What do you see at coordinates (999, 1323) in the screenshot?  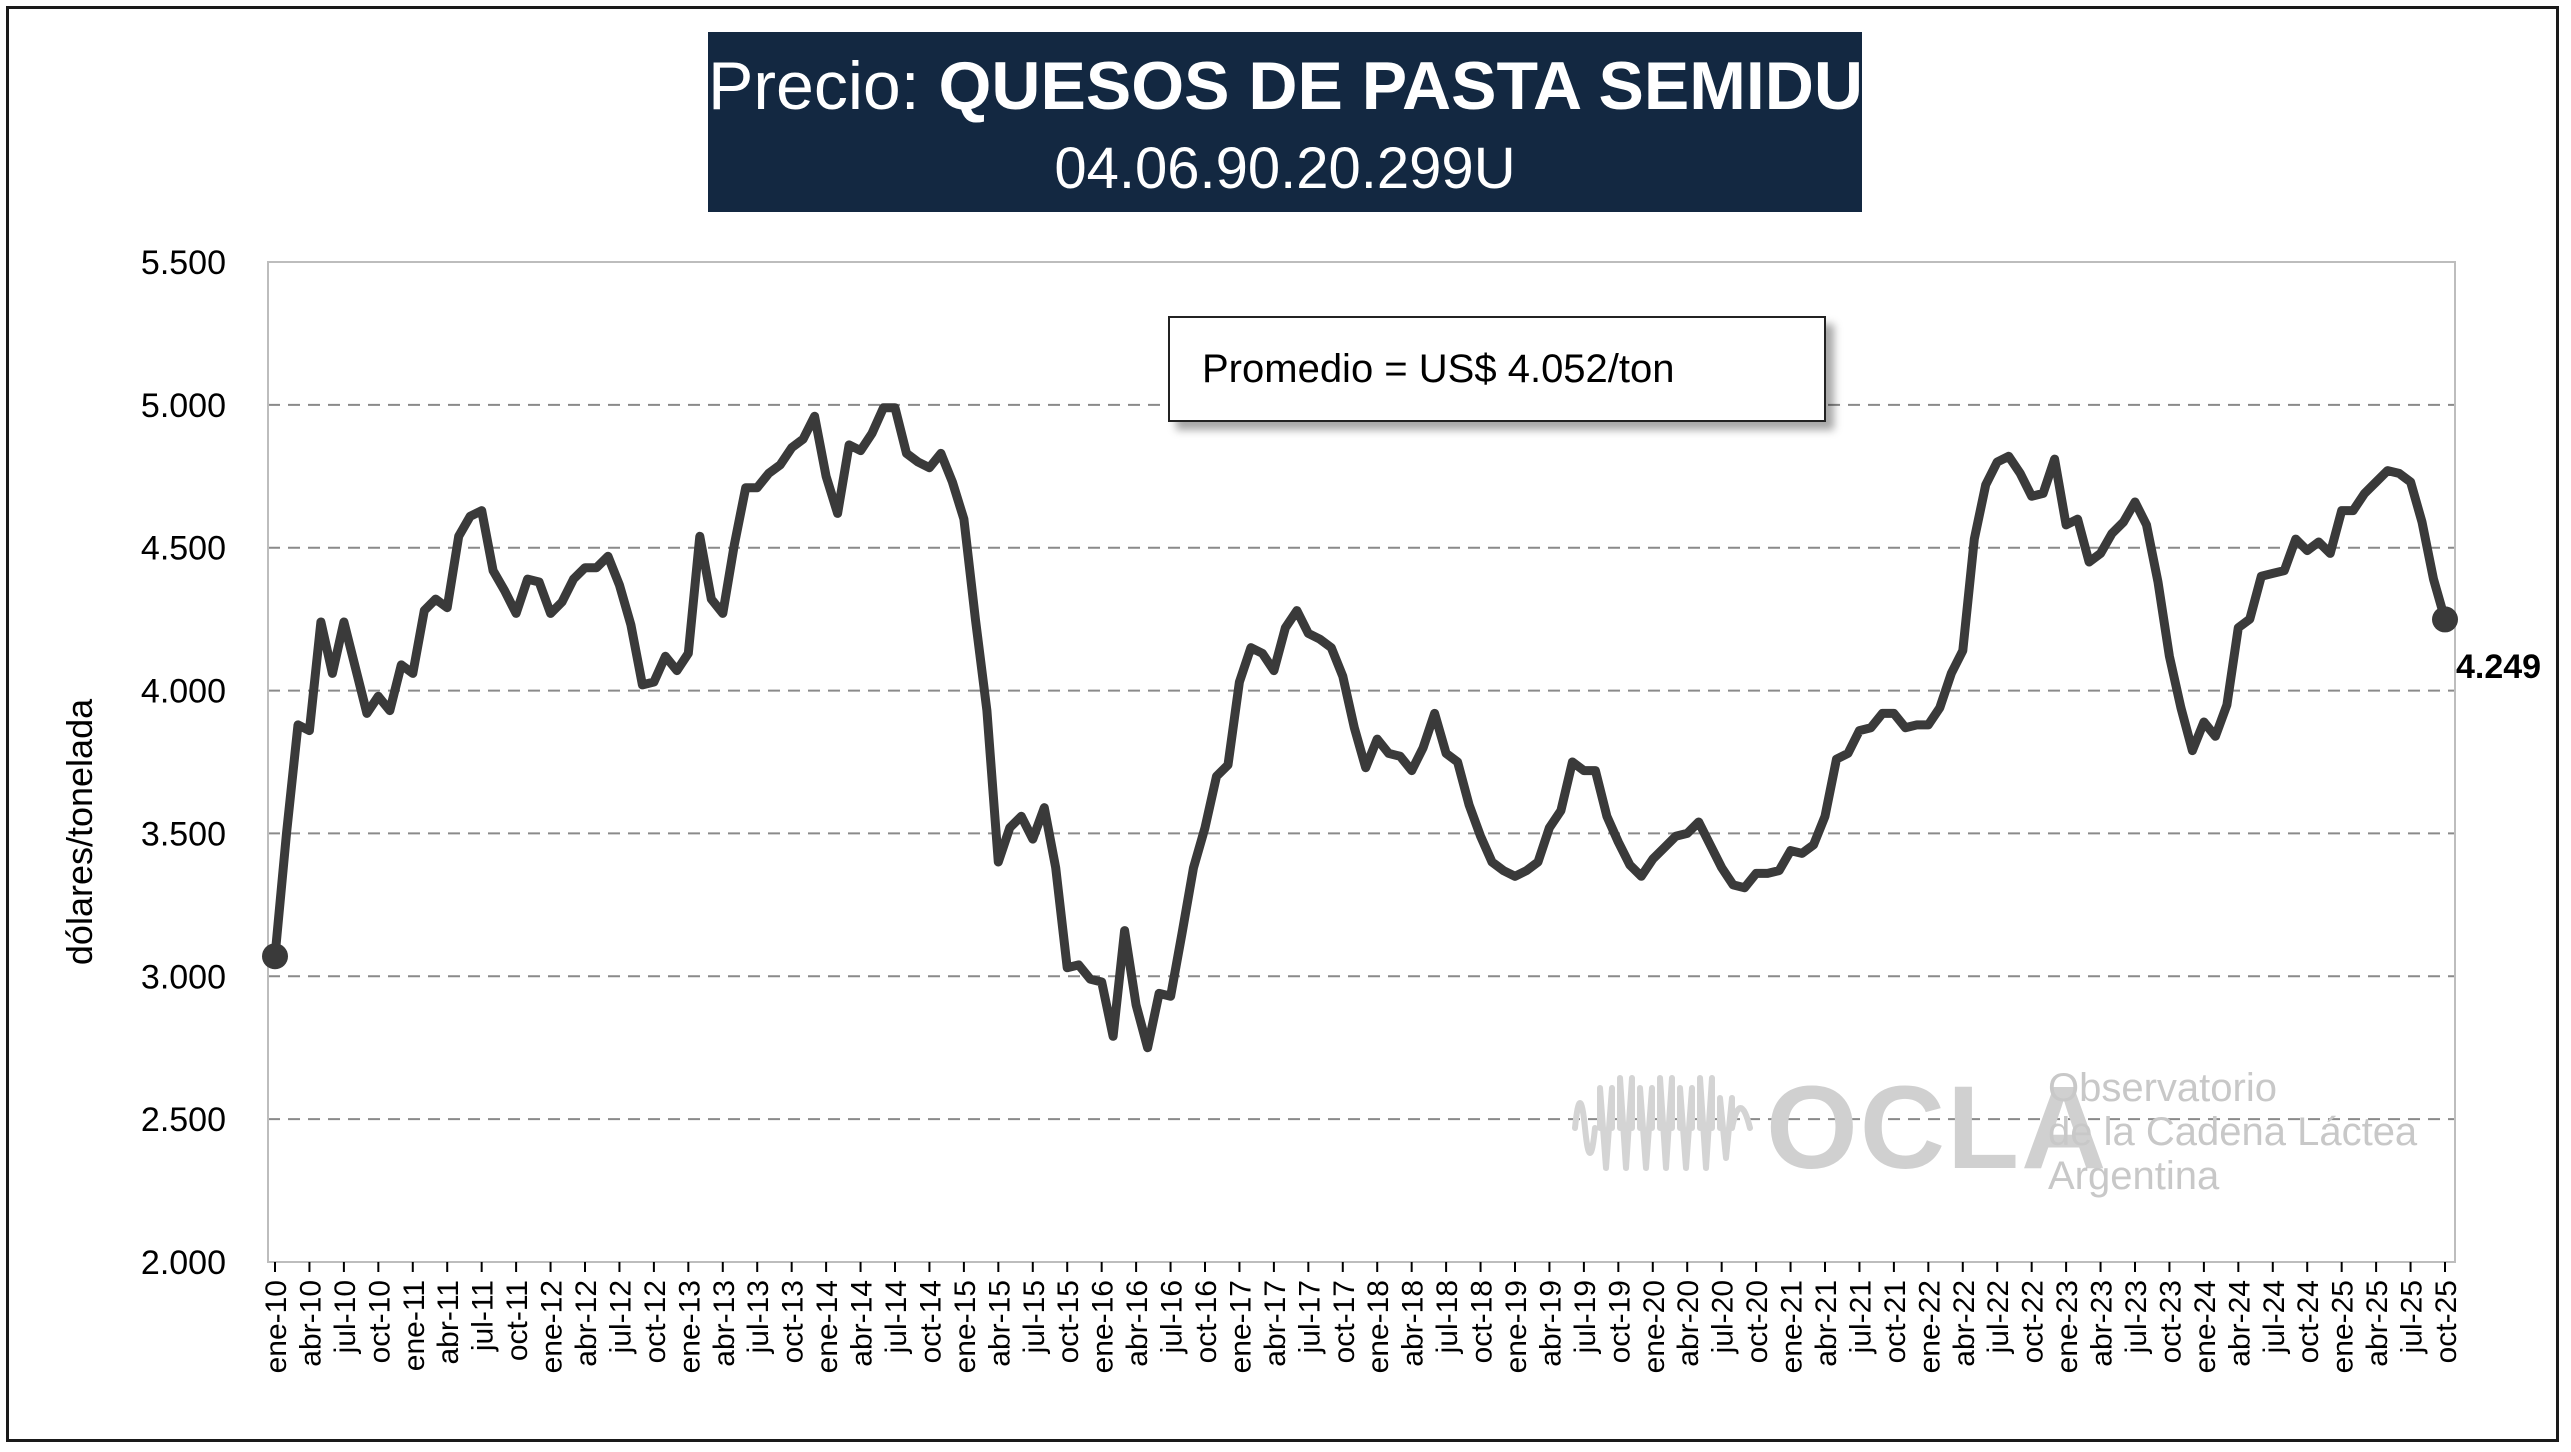 I see `x-tick-label: abr-15` at bounding box center [999, 1323].